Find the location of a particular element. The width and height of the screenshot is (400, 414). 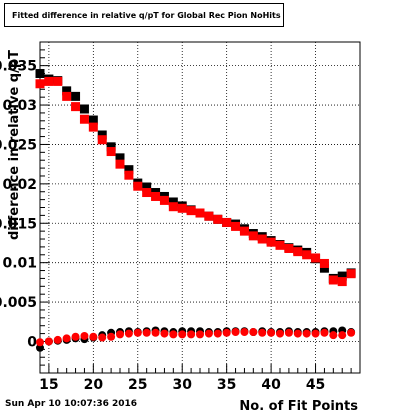

y-tick-label: 0.005 is located at coordinates (18, 303).